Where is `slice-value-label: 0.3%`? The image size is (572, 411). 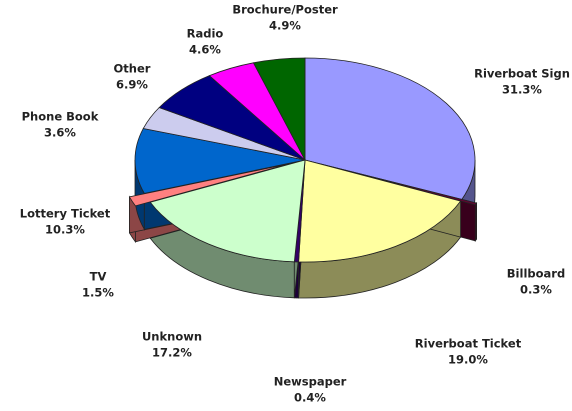
slice-value-label: 0.3% is located at coordinates (536, 290).